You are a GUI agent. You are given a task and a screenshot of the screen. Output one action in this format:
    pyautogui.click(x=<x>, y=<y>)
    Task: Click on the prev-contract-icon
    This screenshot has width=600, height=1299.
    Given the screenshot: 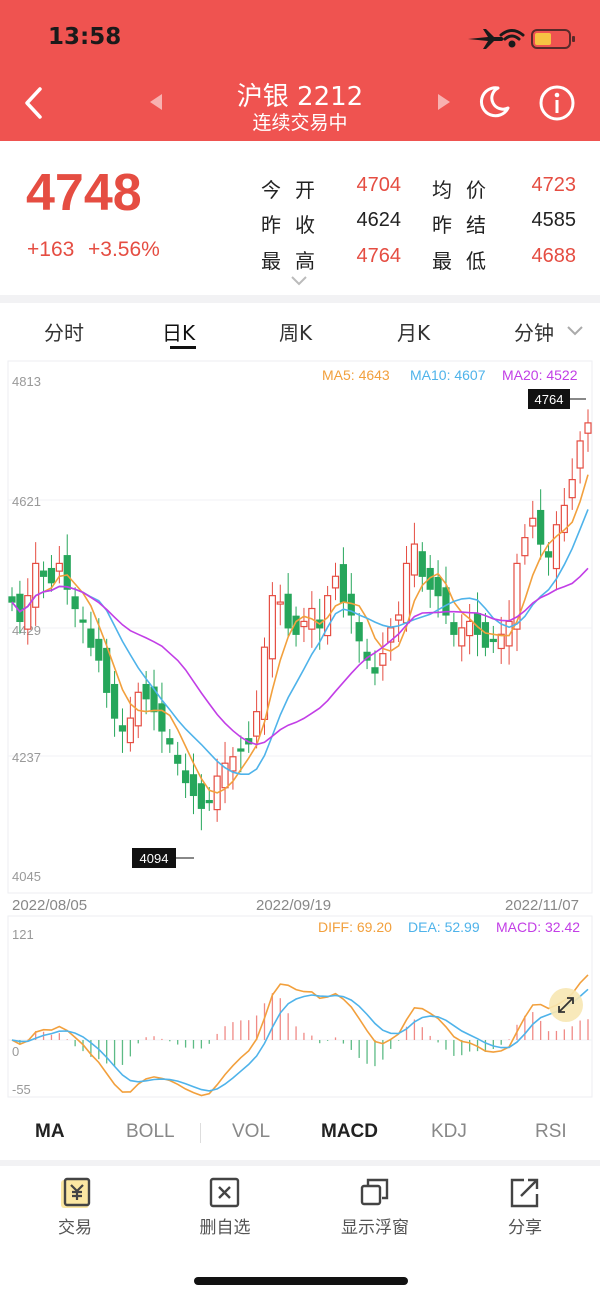 What is the action you would take?
    pyautogui.click(x=156, y=102)
    